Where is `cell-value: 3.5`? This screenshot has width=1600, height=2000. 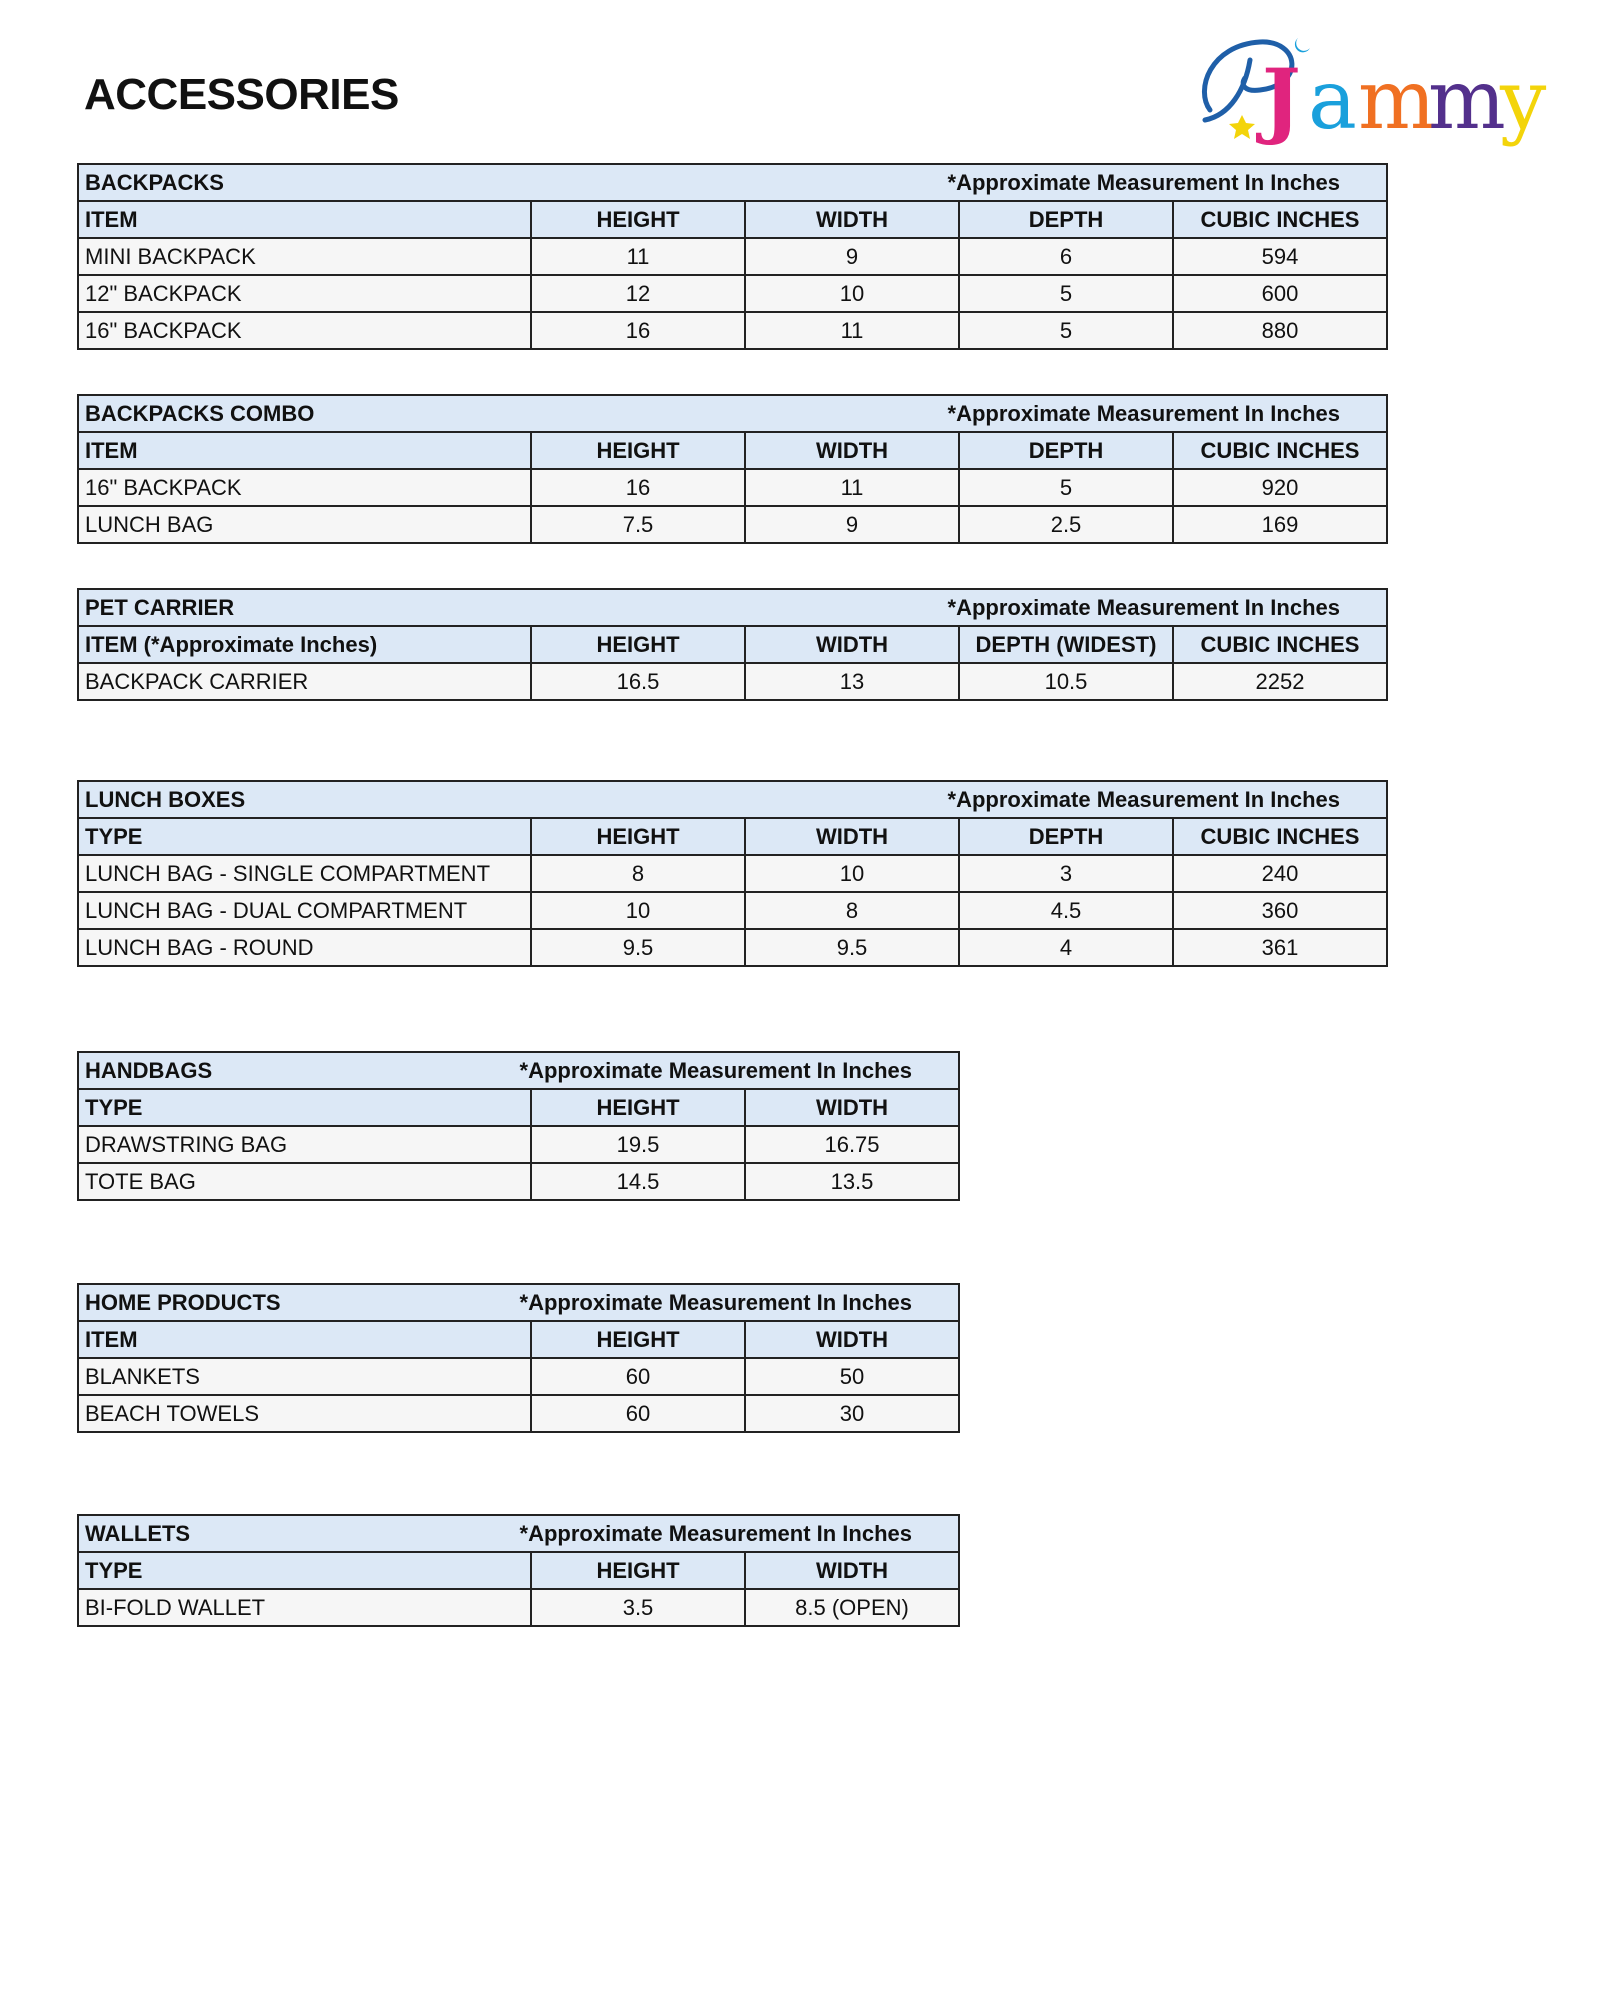 cell-value: 3.5 is located at coordinates (638, 1607).